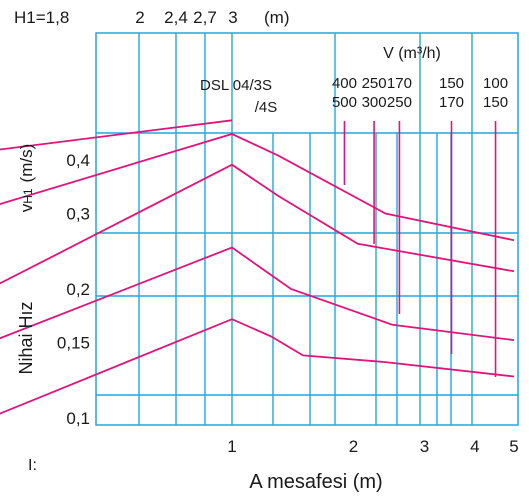  What do you see at coordinates (399, 83) in the screenshot?
I see `flow-label-top: 170` at bounding box center [399, 83].